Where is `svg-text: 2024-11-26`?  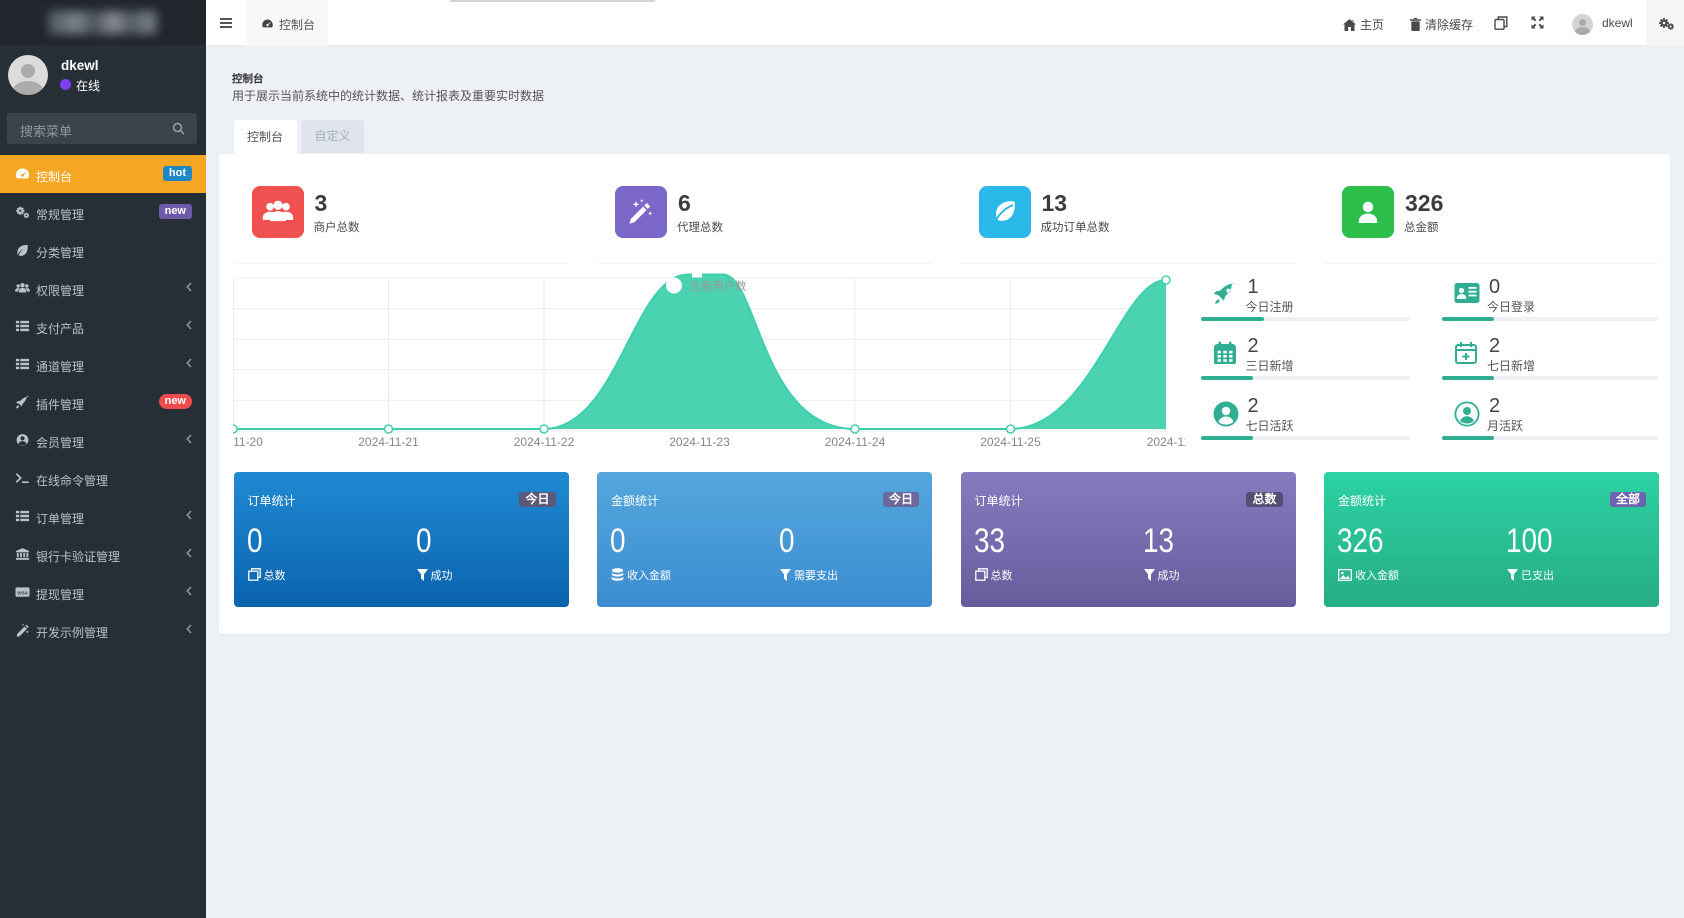 svg-text: 2024-11-26 is located at coordinates (1166, 442).